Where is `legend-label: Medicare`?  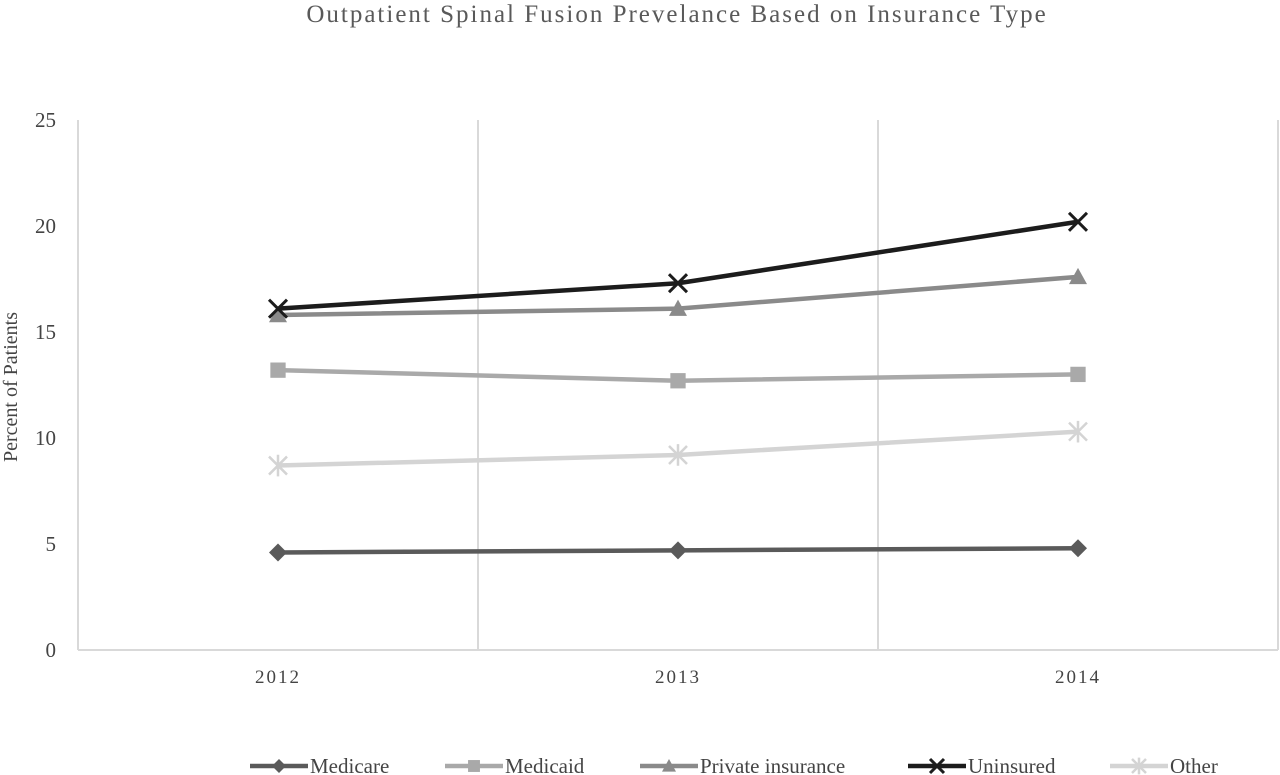
legend-label: Medicare is located at coordinates (349, 764).